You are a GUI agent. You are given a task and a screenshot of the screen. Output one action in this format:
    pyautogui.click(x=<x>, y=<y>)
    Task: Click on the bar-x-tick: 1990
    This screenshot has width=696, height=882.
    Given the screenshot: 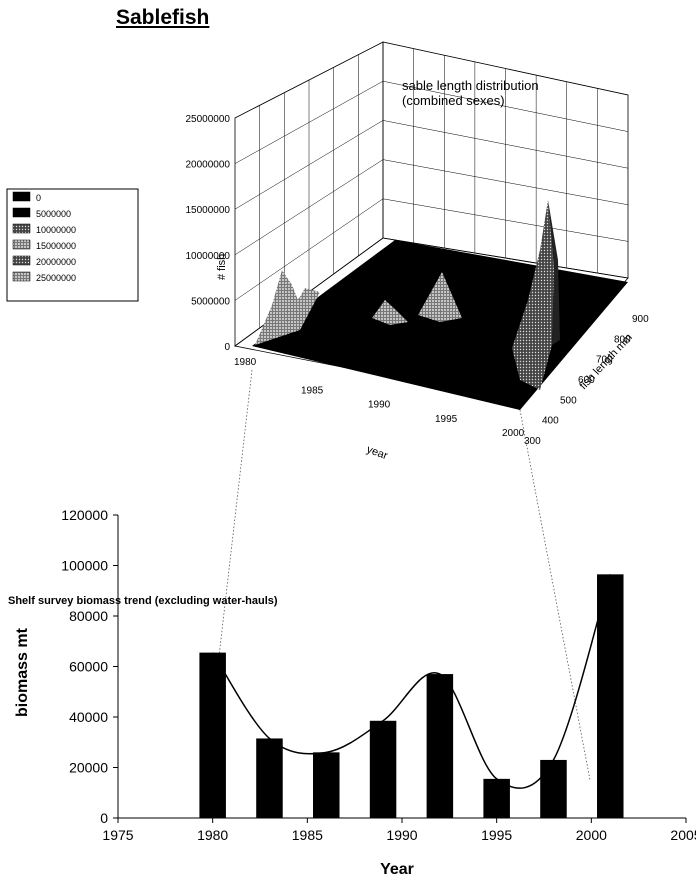 What is the action you would take?
    pyautogui.click(x=401, y=835)
    